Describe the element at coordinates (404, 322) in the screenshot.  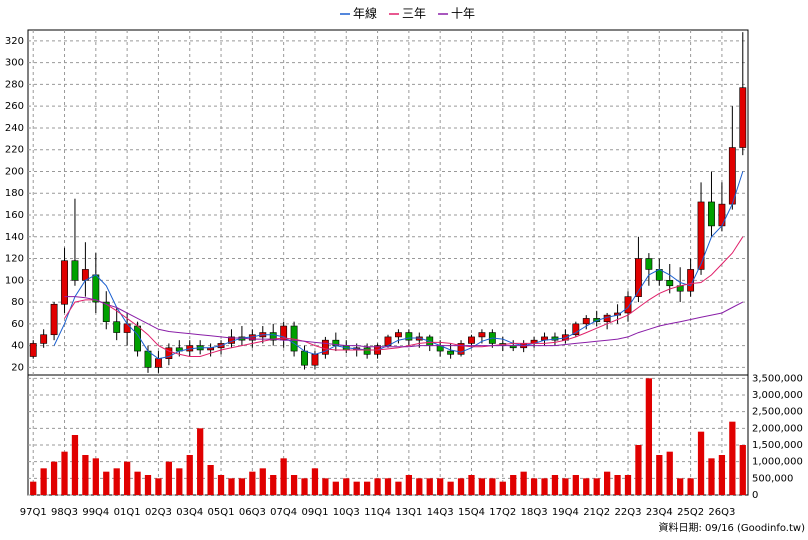
I see `ma-line` at that location.